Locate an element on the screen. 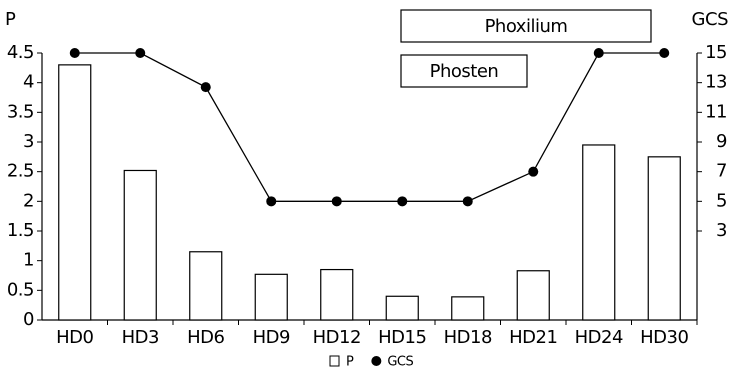 The image size is (733, 382). y-tick-label: 1 is located at coordinates (28, 260).